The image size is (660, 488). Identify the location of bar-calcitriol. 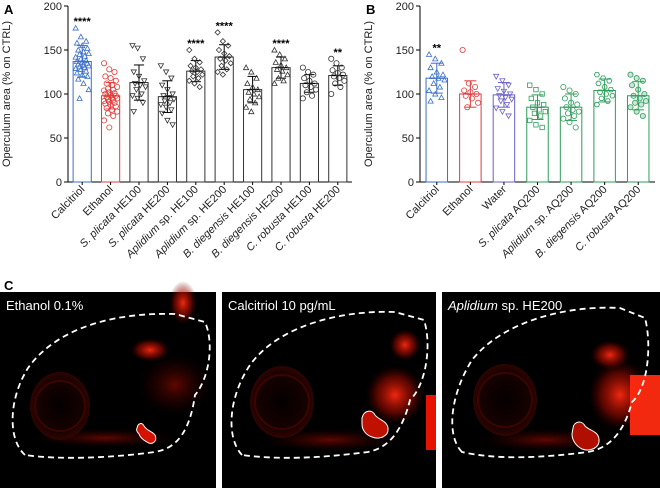
(82, 121).